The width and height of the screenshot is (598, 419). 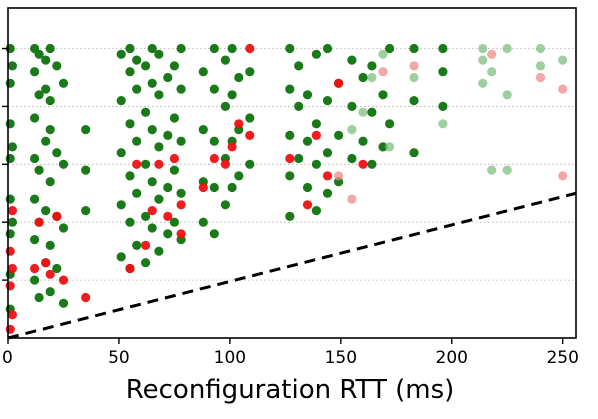 I want to click on x-tick-label-3: 150, so click(x=341, y=358).